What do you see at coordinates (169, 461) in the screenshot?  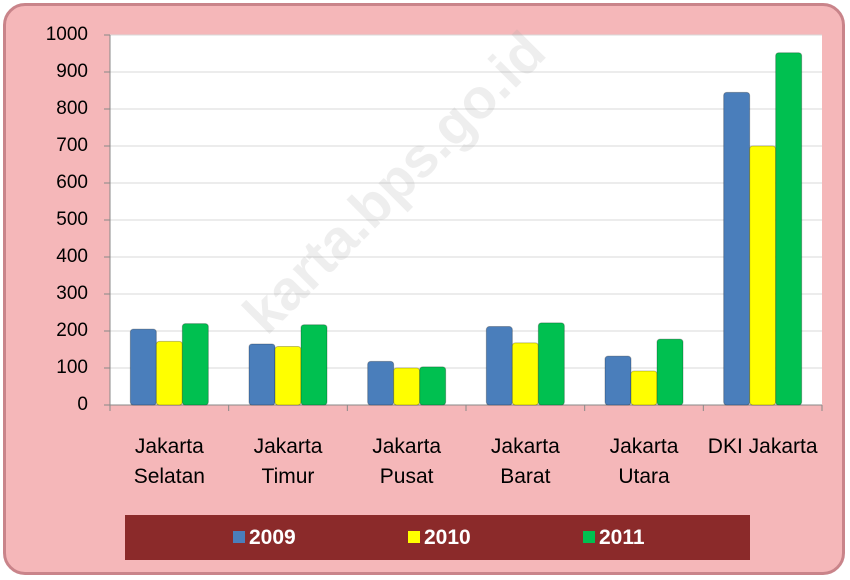 I see `x-tick-label: Jakarta Selatan` at bounding box center [169, 461].